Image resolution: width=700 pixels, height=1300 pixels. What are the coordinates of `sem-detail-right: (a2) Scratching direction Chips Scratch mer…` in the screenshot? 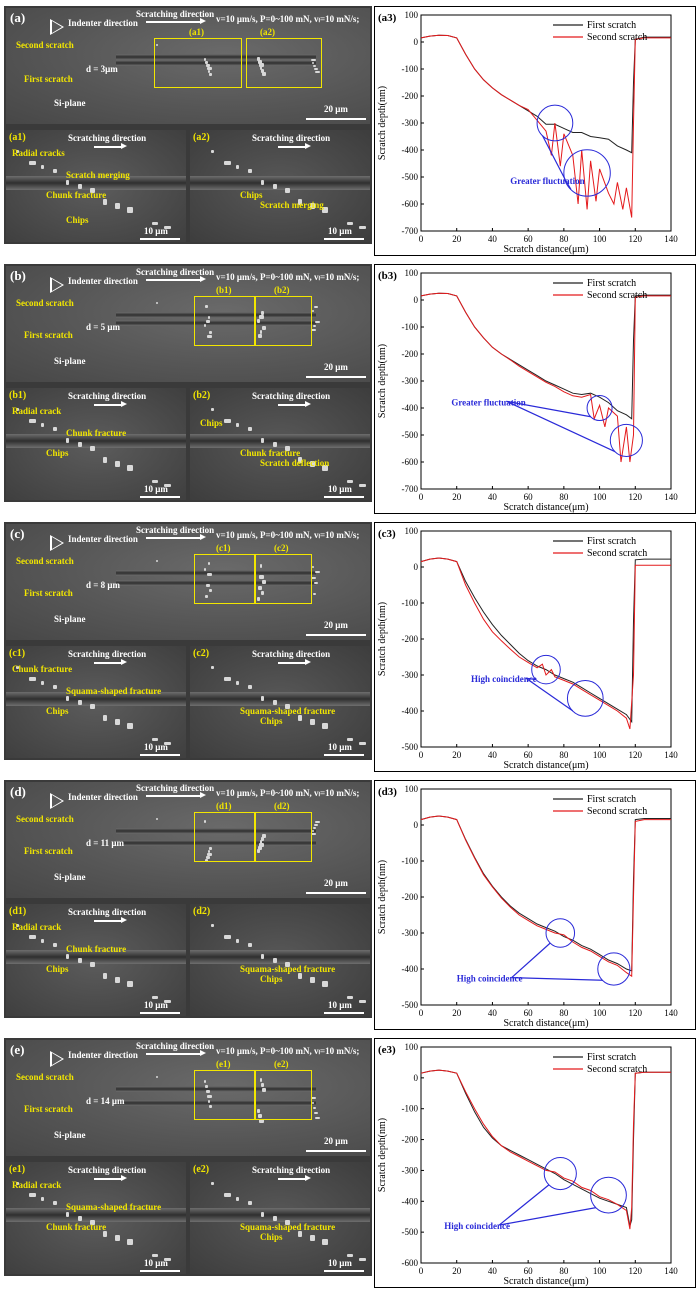 It's located at (280, 186).